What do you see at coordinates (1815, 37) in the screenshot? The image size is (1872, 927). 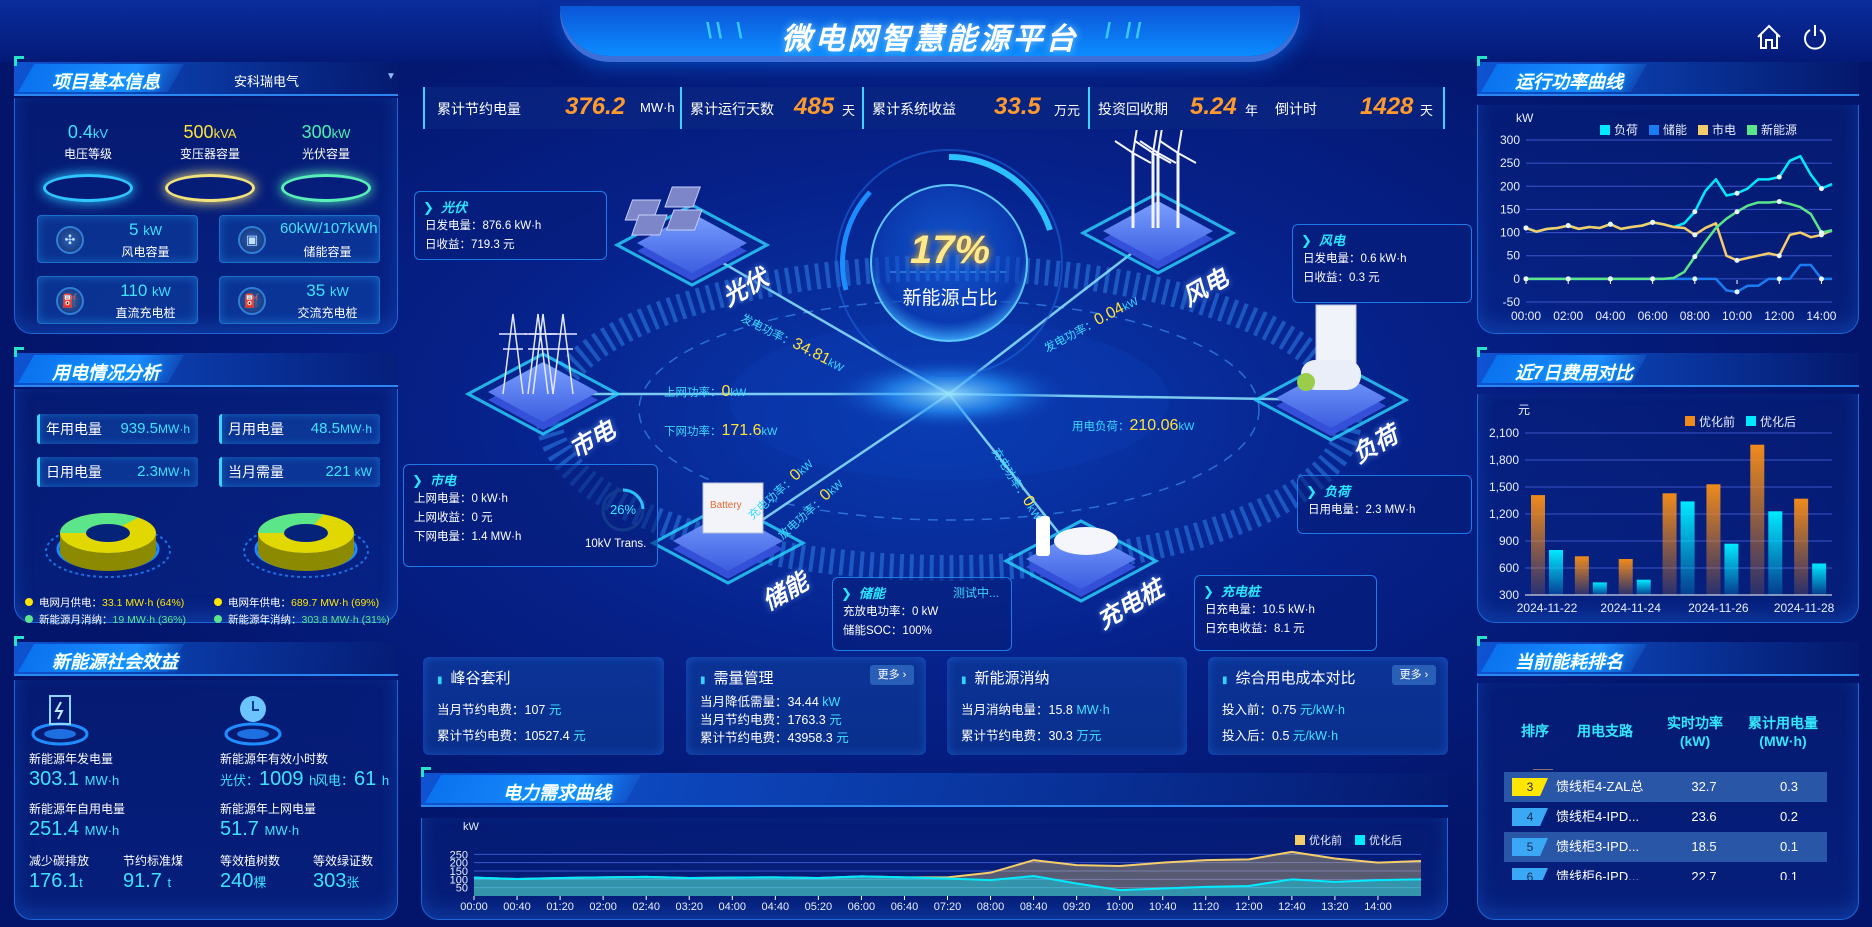 I see `power-icon` at bounding box center [1815, 37].